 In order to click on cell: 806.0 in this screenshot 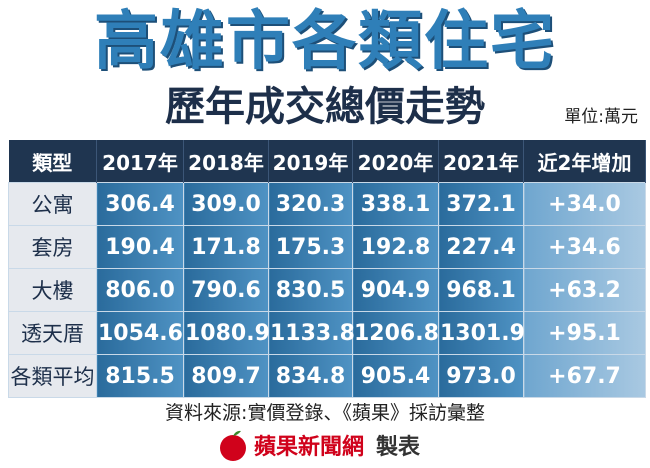, I will do `click(140, 290)`.